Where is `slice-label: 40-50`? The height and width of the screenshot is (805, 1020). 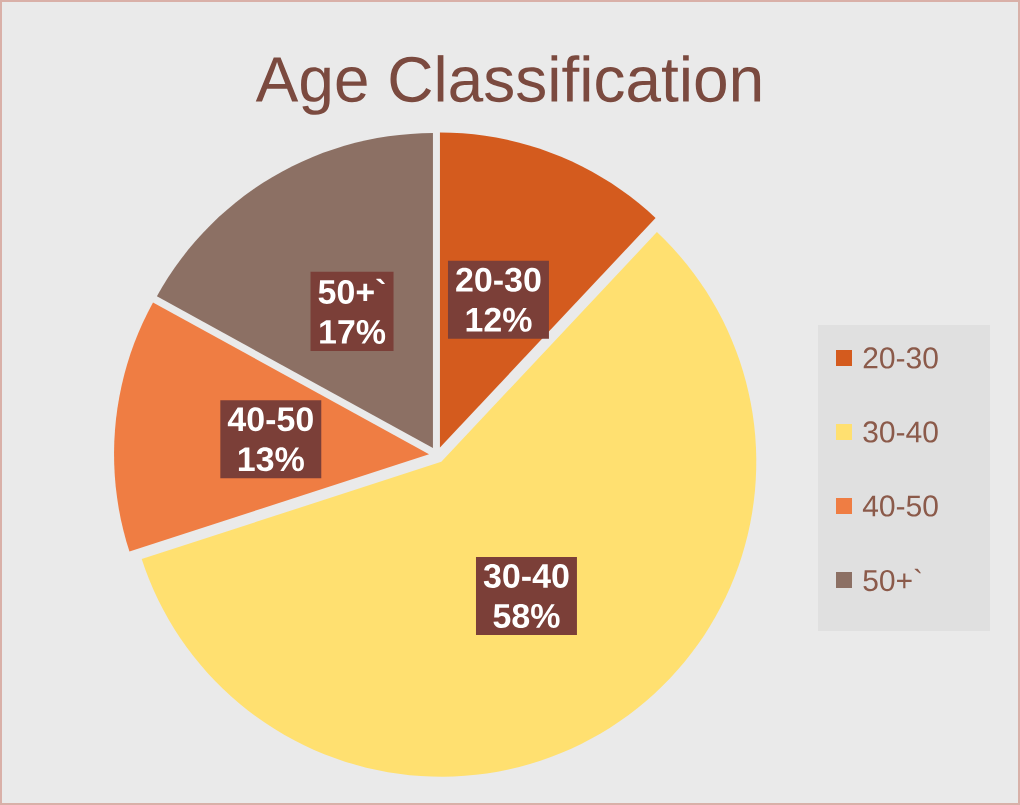 slice-label: 40-50 is located at coordinates (270, 419).